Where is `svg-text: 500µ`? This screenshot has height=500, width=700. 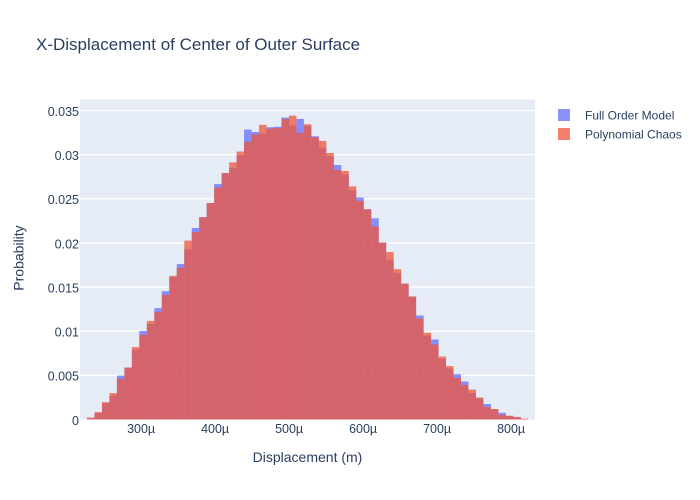 svg-text: 500µ is located at coordinates (289, 429).